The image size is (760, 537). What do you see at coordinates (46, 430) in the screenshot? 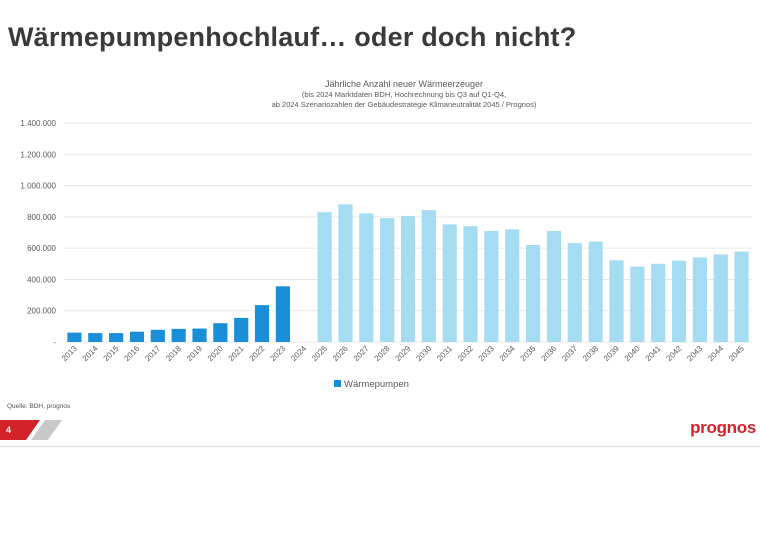
I see `footer-grey-stripe` at bounding box center [46, 430].